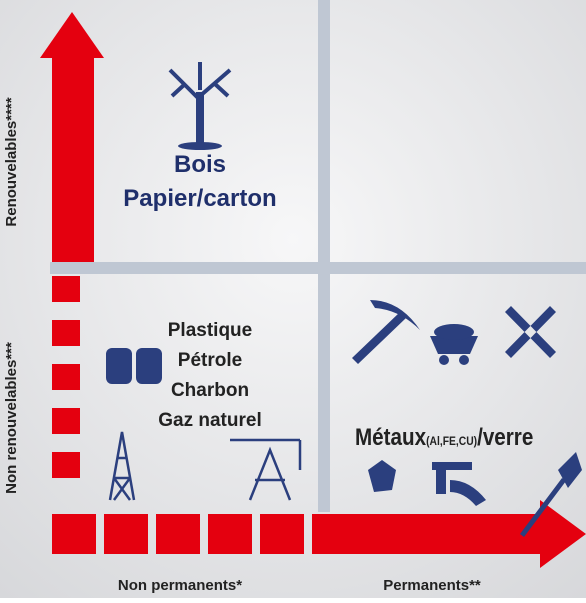 Image resolution: width=586 pixels, height=603 pixels. I want to click on y-axis-arrow, so click(72, 245).